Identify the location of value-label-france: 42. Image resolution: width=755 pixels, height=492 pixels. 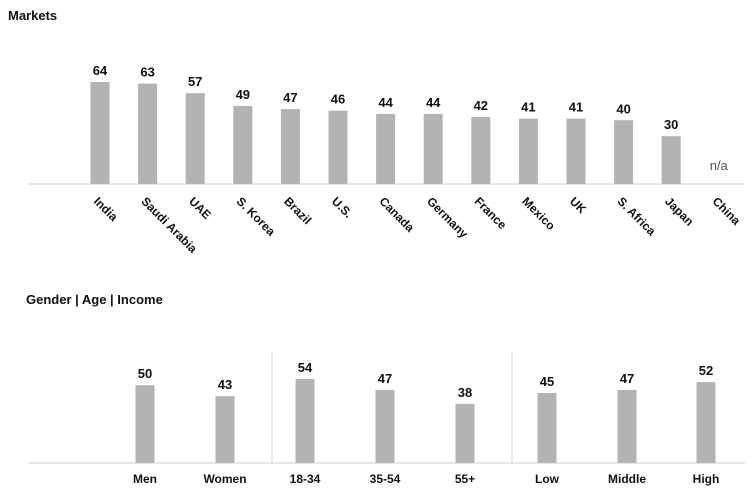
(481, 105).